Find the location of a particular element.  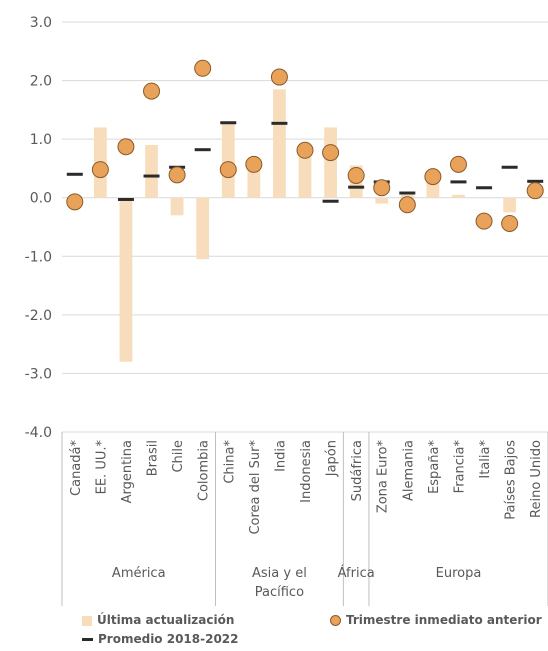

x-tick-label: Chile is located at coordinates (178, 456).